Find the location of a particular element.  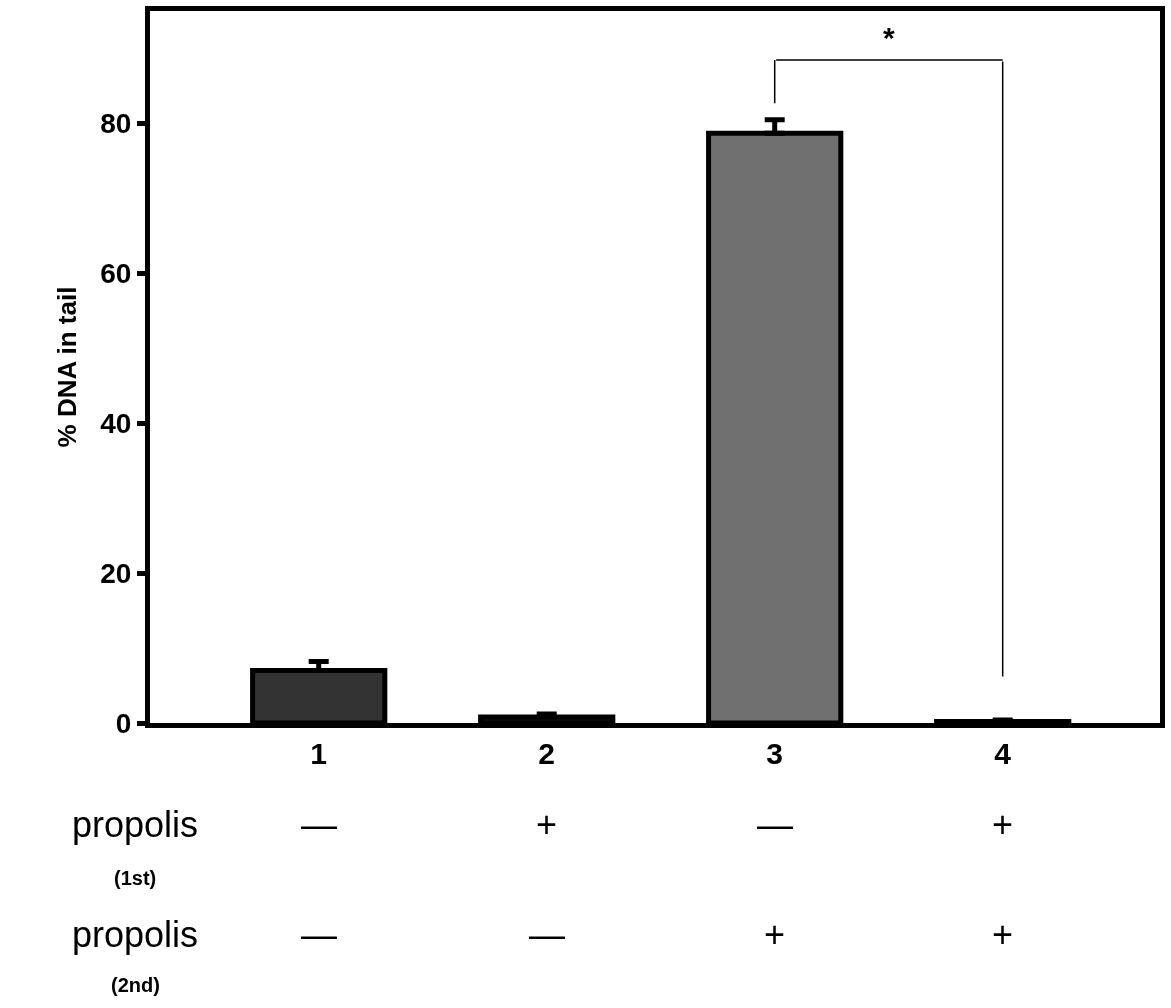

annotation: * is located at coordinates (889, 37).